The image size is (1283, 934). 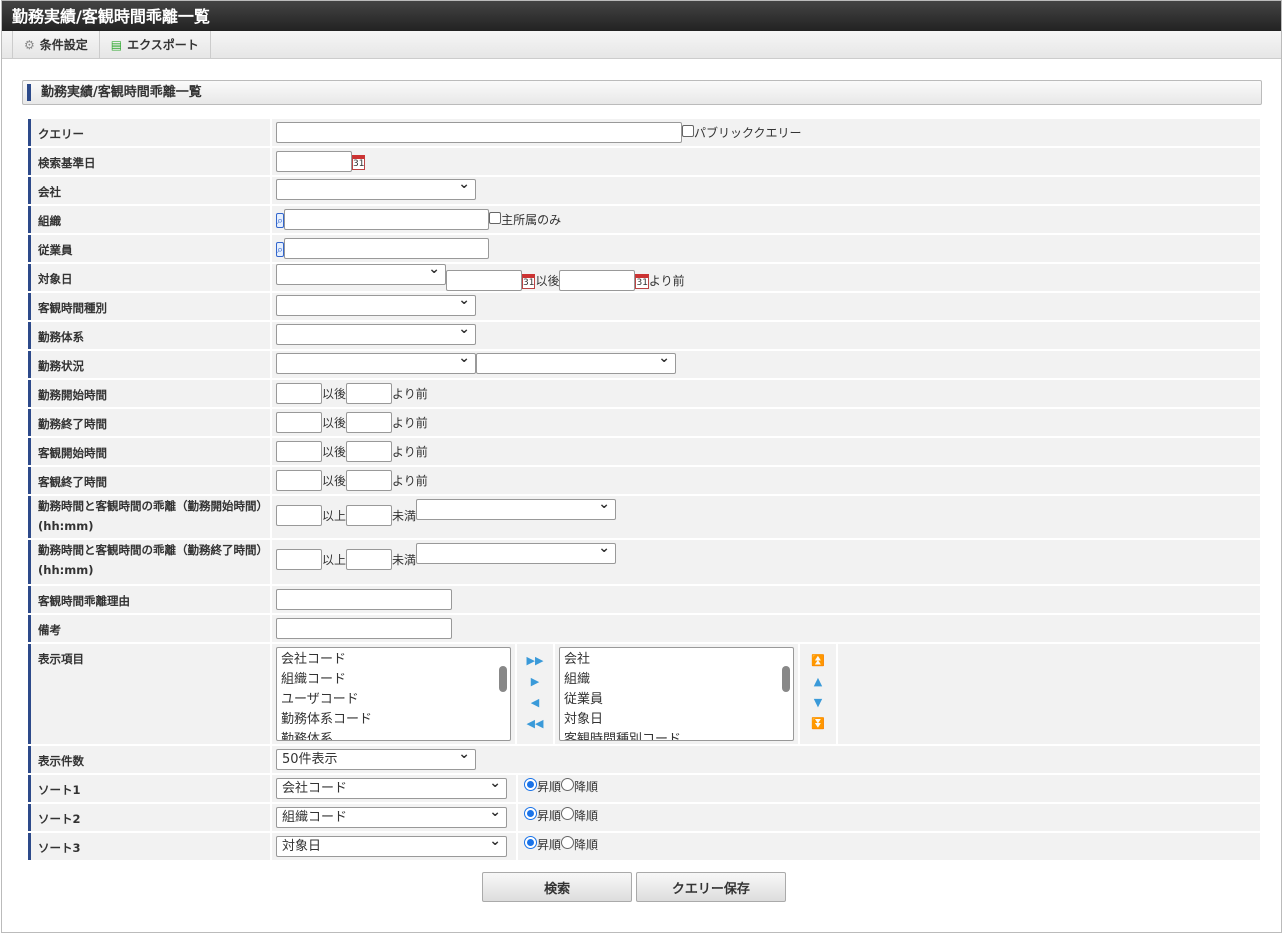 I want to click on label-obj-end: 客観終了時間, so click(x=149, y=480).